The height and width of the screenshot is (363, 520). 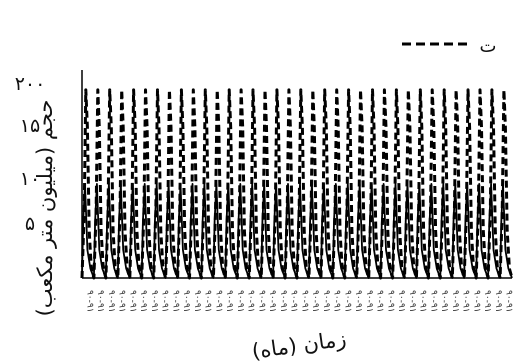 What do you see at coordinates (30, 84) in the screenshot?
I see `y-tick-label: ۲۰۰` at bounding box center [30, 84].